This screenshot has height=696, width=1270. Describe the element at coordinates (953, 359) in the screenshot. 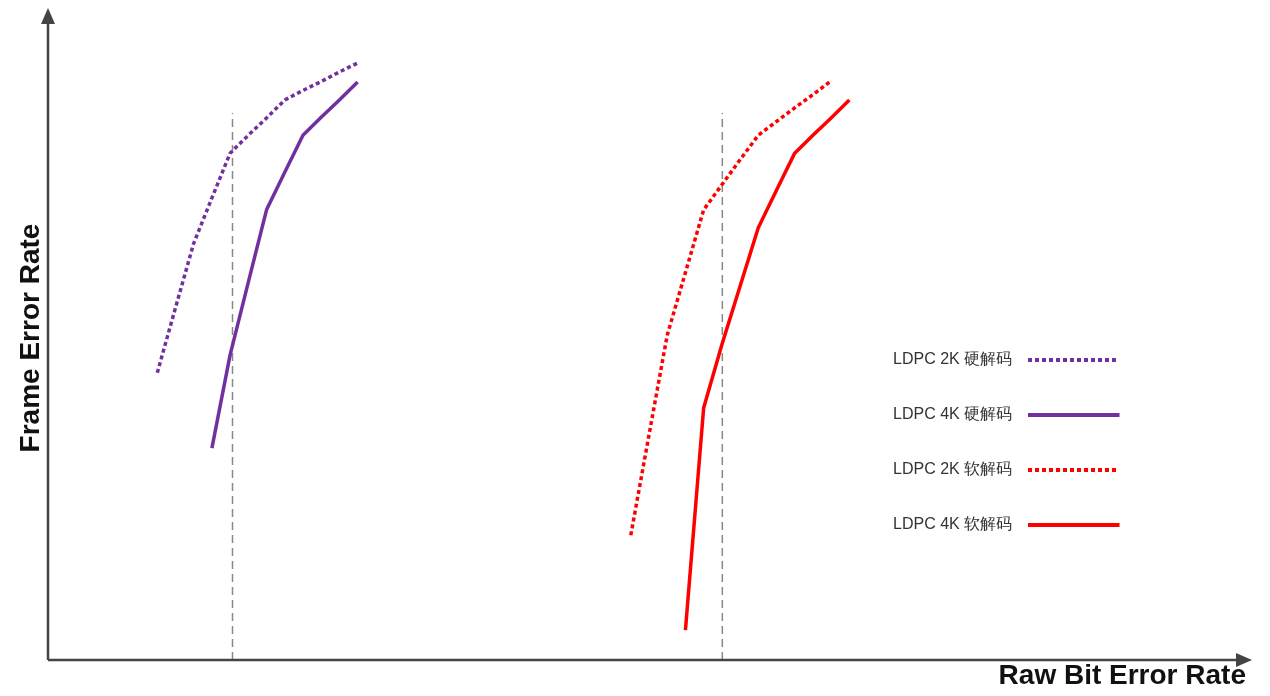

I see `legend-label: LDPC 2K 硬解码` at that location.